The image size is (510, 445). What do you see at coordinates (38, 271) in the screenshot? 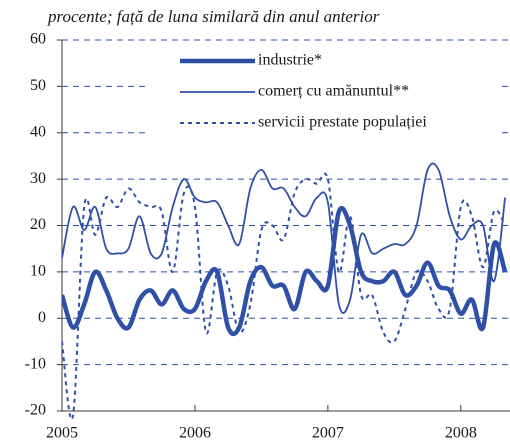
I see `y-tick-label: 10` at bounding box center [38, 271].